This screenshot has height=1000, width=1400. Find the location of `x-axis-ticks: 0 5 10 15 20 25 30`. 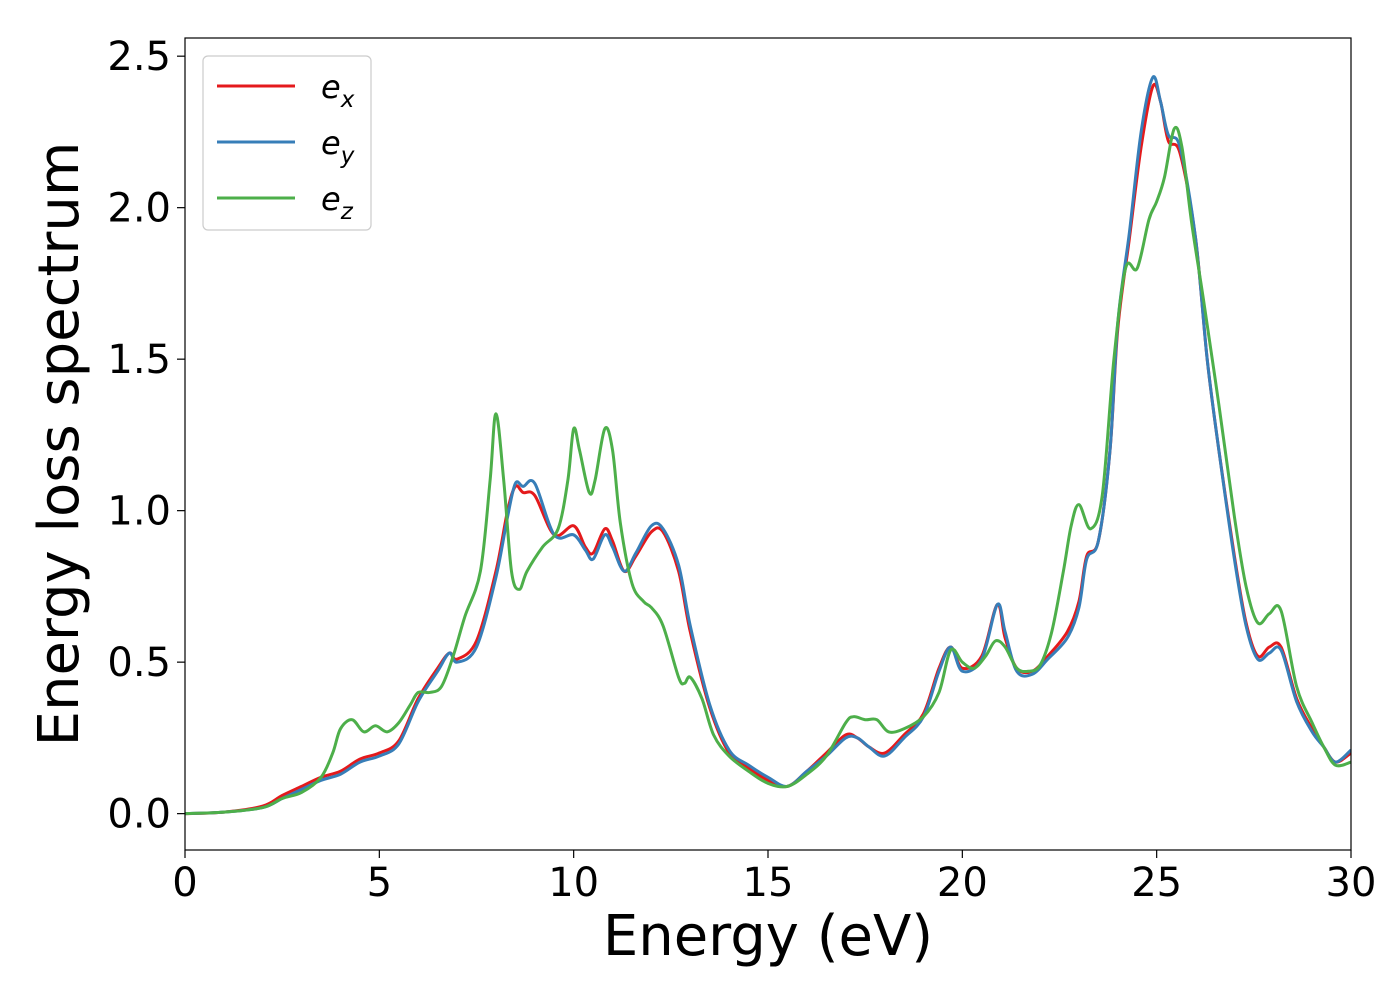

x-axis-ticks: 0 5 10 15 20 25 30 is located at coordinates (774, 878).